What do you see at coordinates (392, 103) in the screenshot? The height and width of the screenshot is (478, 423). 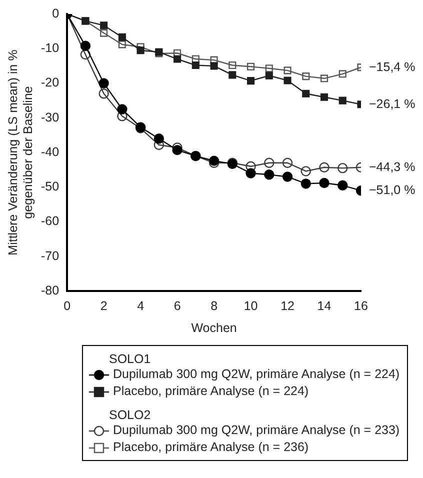 I see `data-label: −26,1 %` at bounding box center [392, 103].